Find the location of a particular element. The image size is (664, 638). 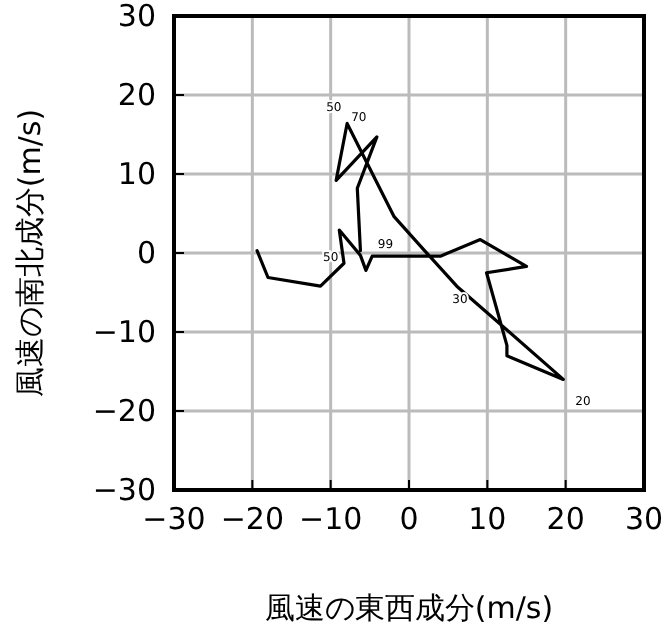

y-tick-label: 0 is located at coordinates (146, 252).